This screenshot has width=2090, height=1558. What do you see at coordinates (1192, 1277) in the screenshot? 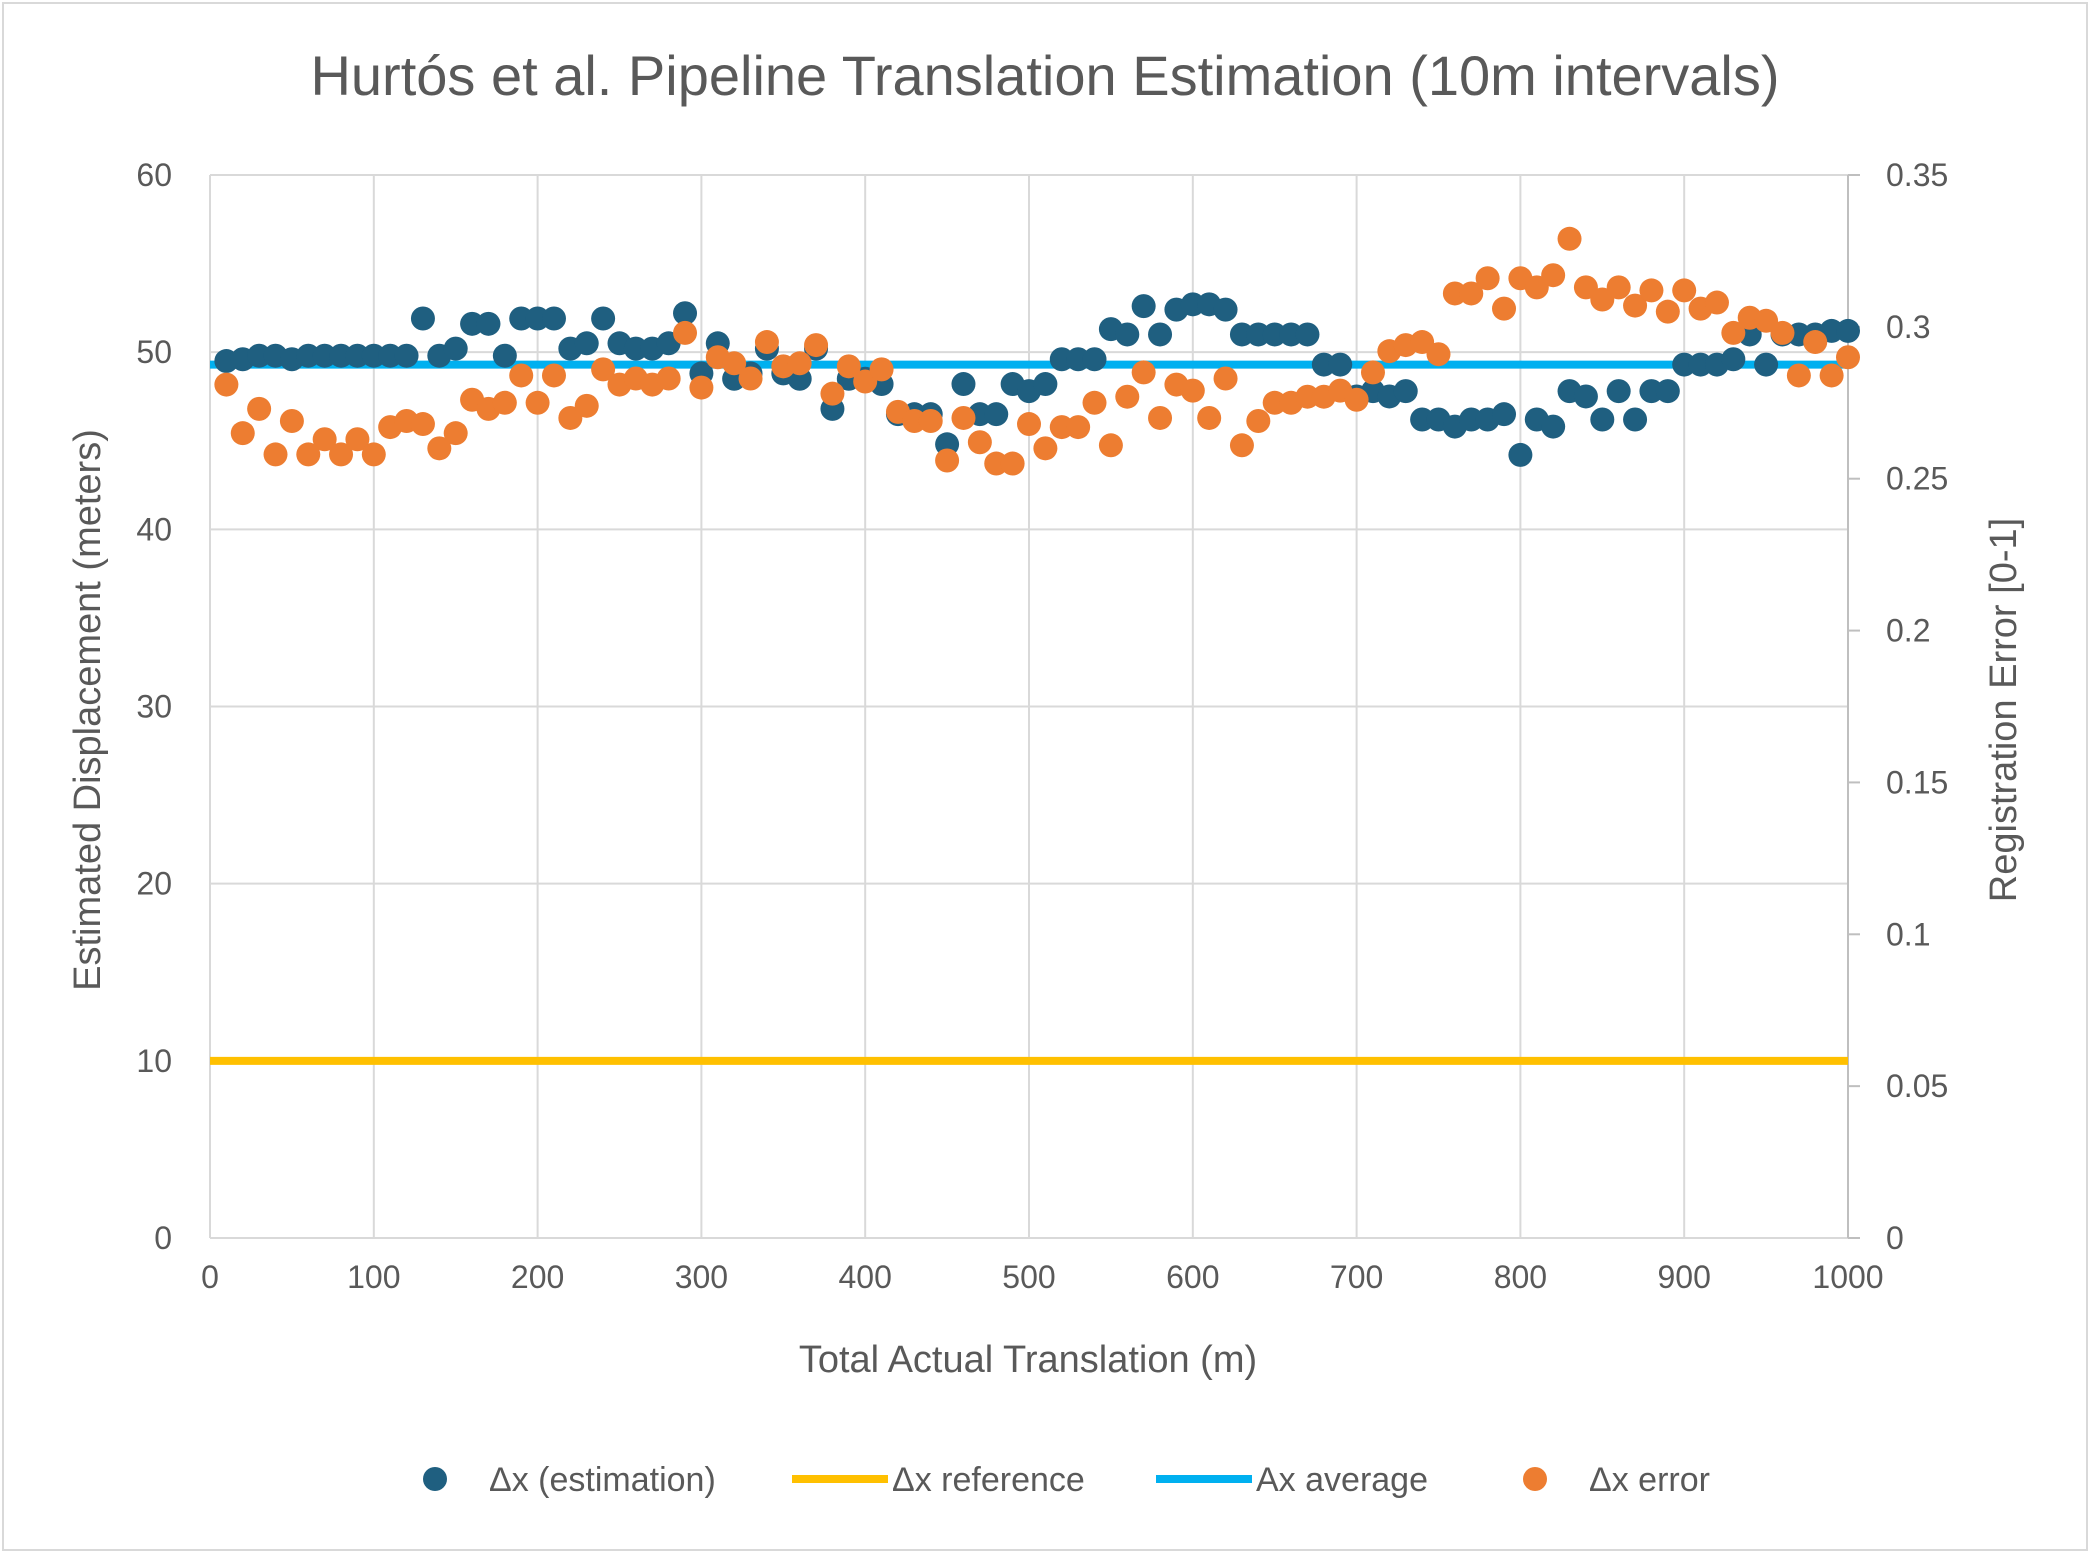
I see `x-tick-label: 600` at bounding box center [1192, 1277].